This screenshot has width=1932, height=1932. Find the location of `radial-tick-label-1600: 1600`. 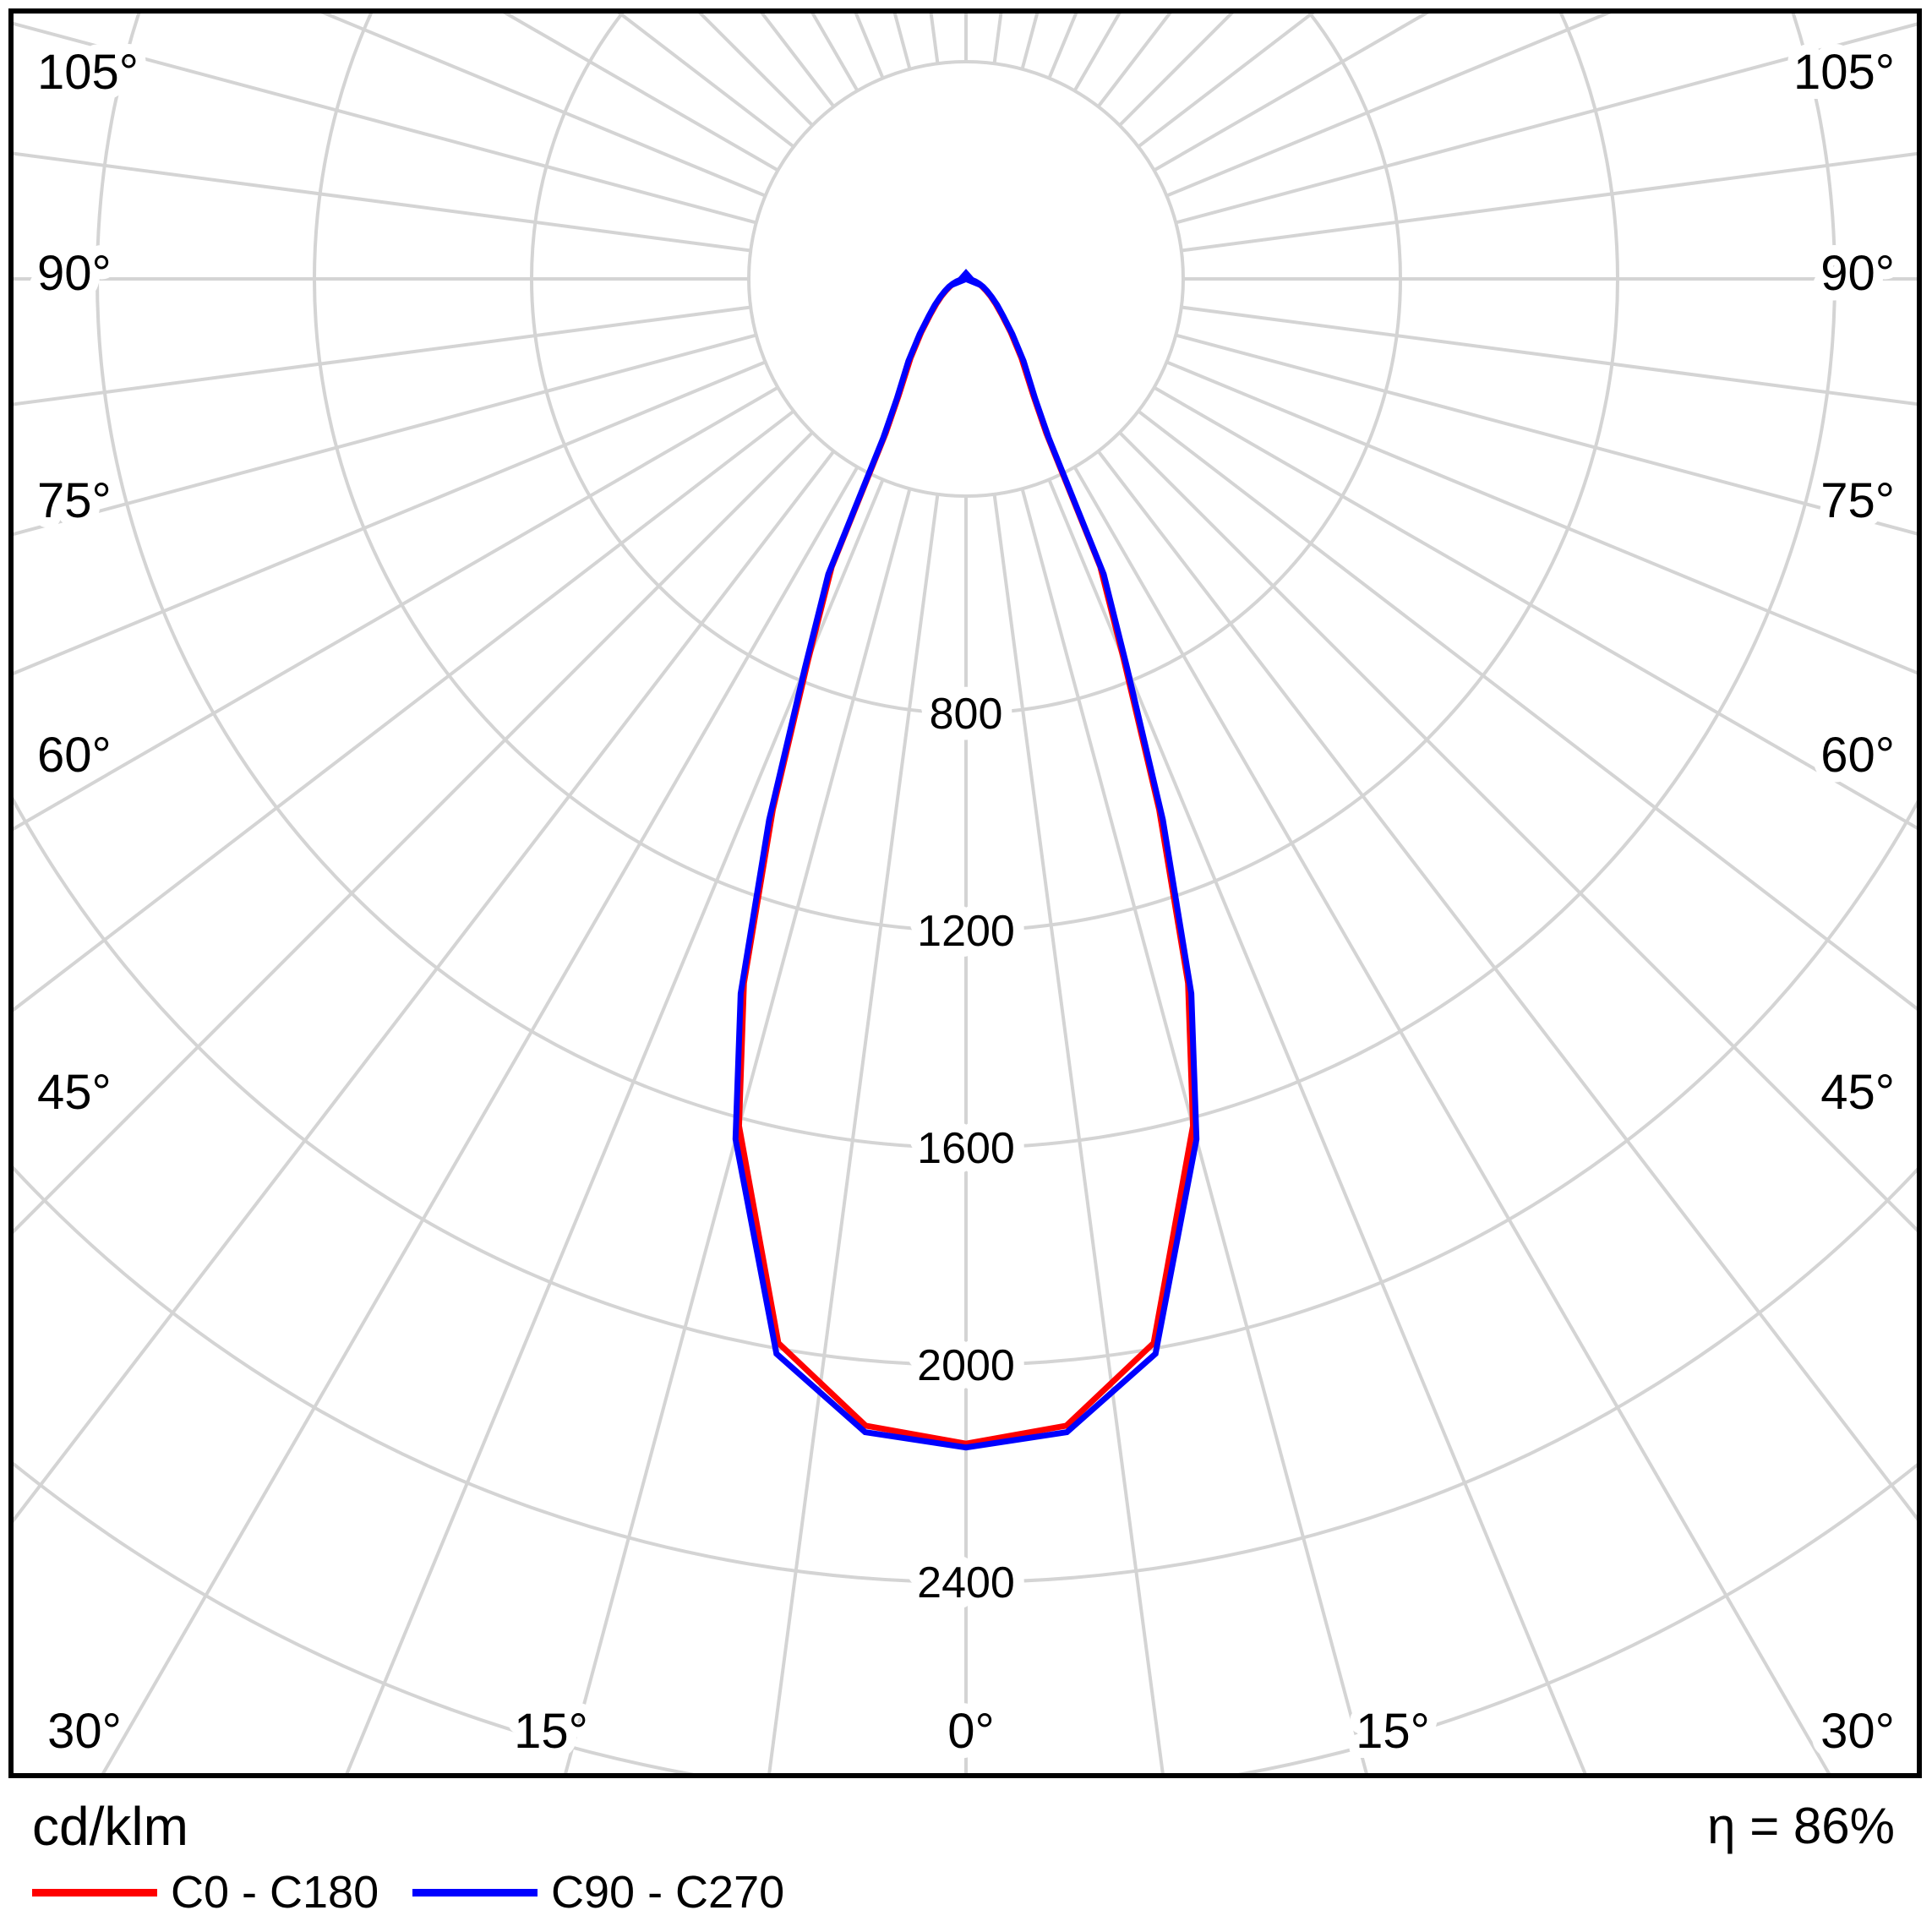

radial-tick-label-1600: 1600 is located at coordinates (966, 1148).